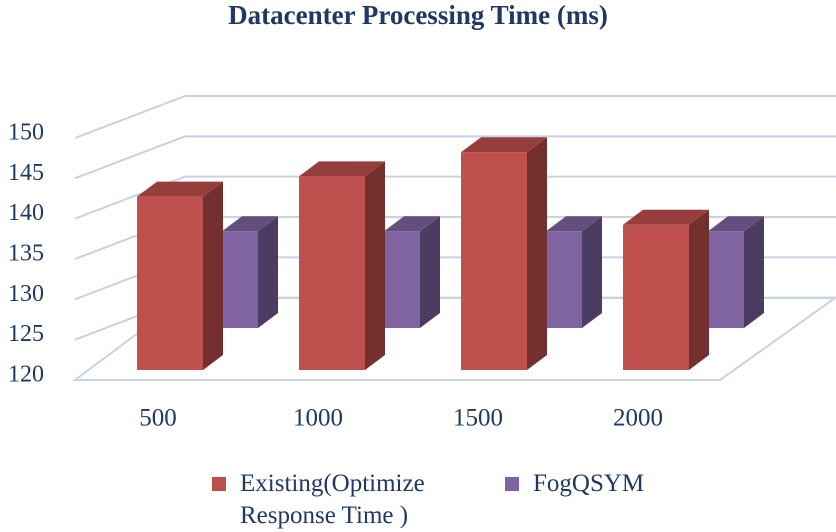 This screenshot has height=532, width=836. What do you see at coordinates (26, 254) in the screenshot?
I see `y-tick-label: 135` at bounding box center [26, 254].